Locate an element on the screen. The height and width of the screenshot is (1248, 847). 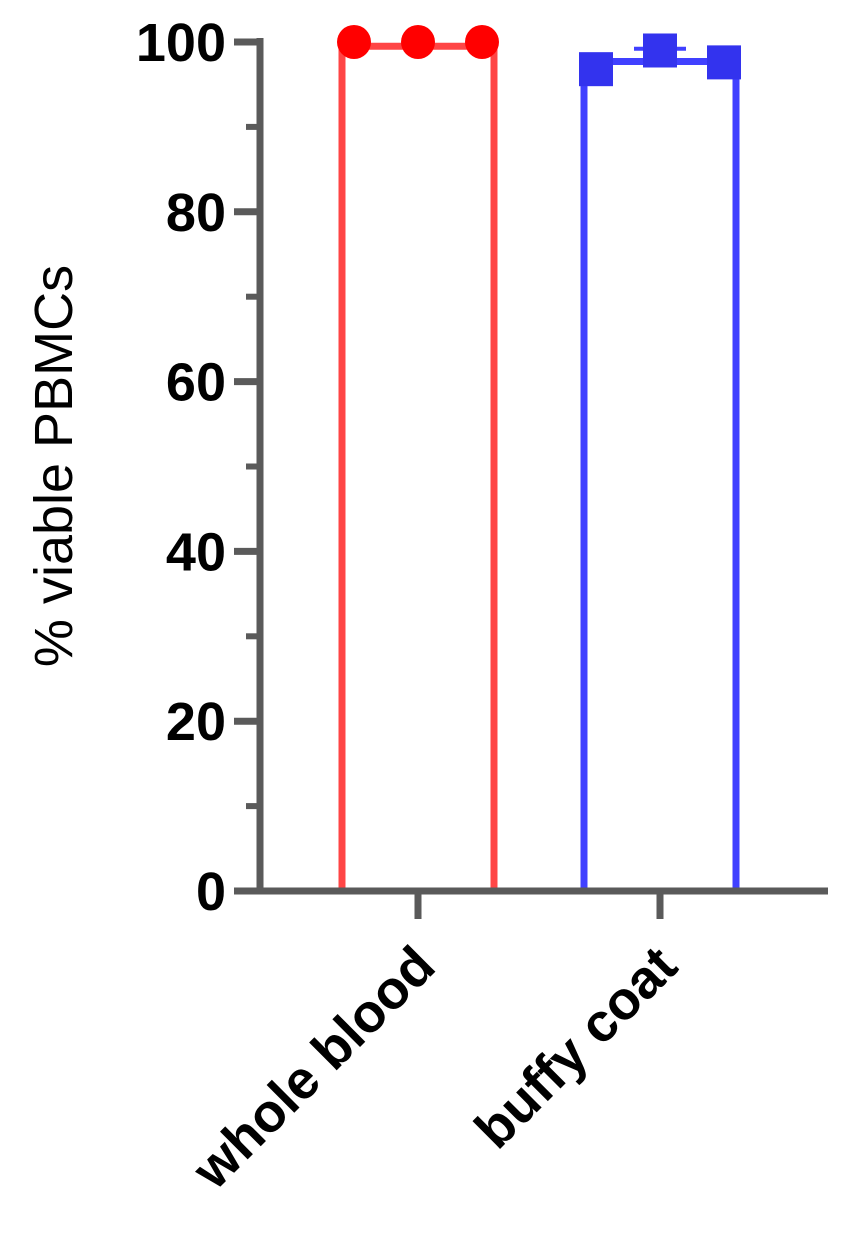
x-tick-label-buffy-coat: buffy coat is located at coordinates (576, 1047).